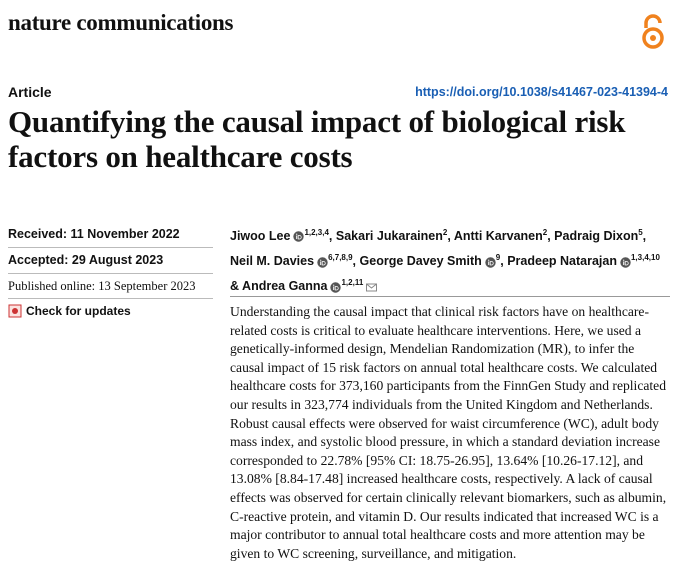 The image size is (680, 563). Describe the element at coordinates (340, 258) in the screenshot. I see `affiliation-numbers: 6,7,8,9` at that location.